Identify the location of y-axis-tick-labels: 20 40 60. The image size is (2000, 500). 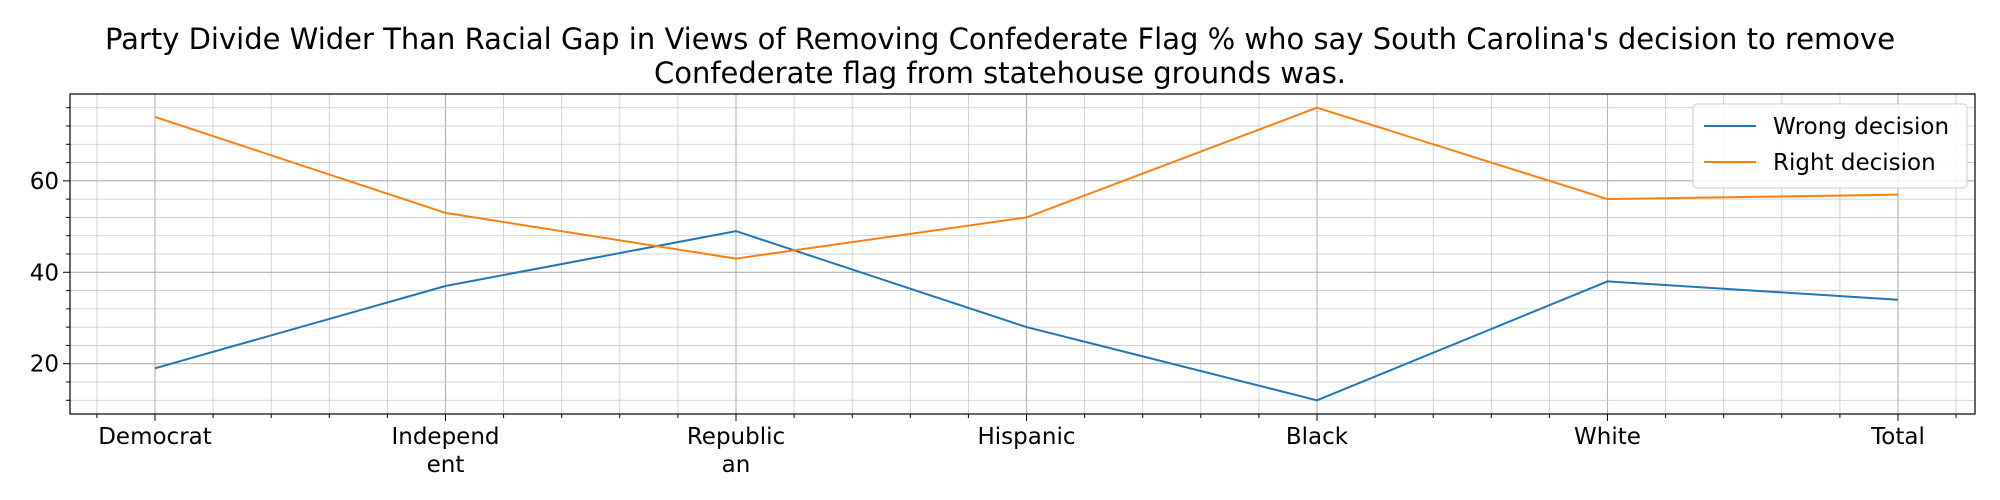
(44, 273).